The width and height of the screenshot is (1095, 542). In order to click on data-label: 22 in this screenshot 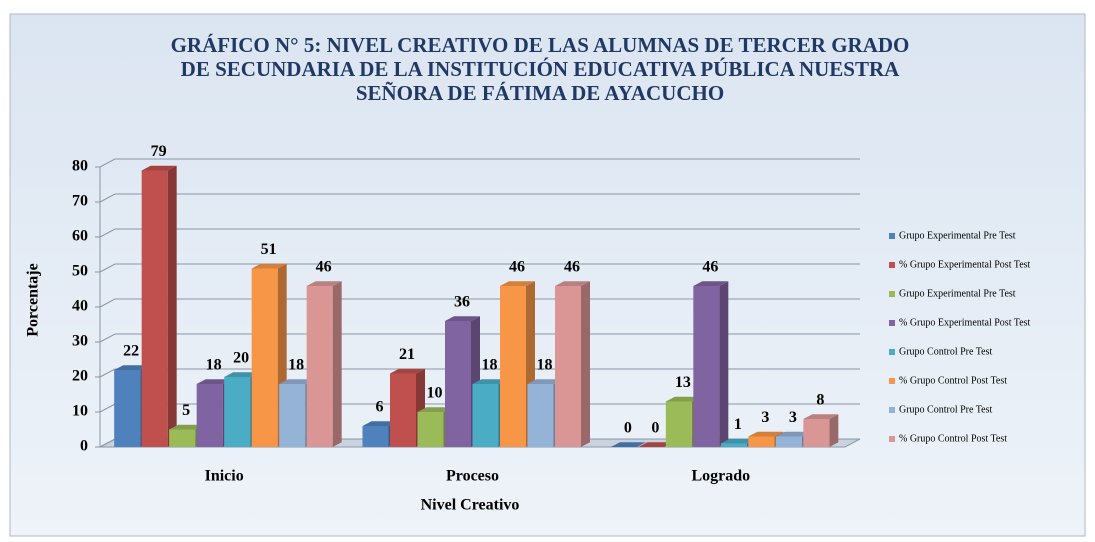, I will do `click(131, 351)`.